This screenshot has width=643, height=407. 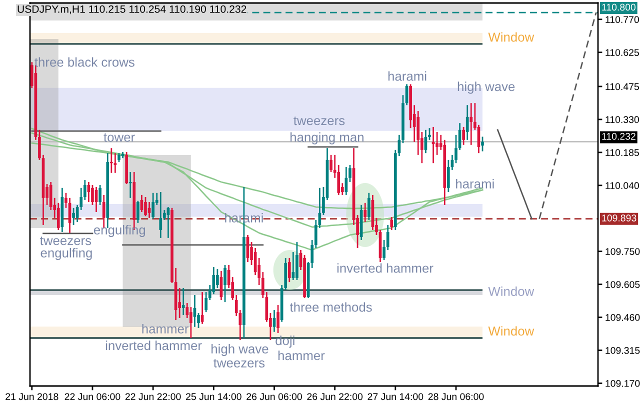 What do you see at coordinates (619, 218) in the screenshot?
I see `ref-line-label: 109.893` at bounding box center [619, 218].